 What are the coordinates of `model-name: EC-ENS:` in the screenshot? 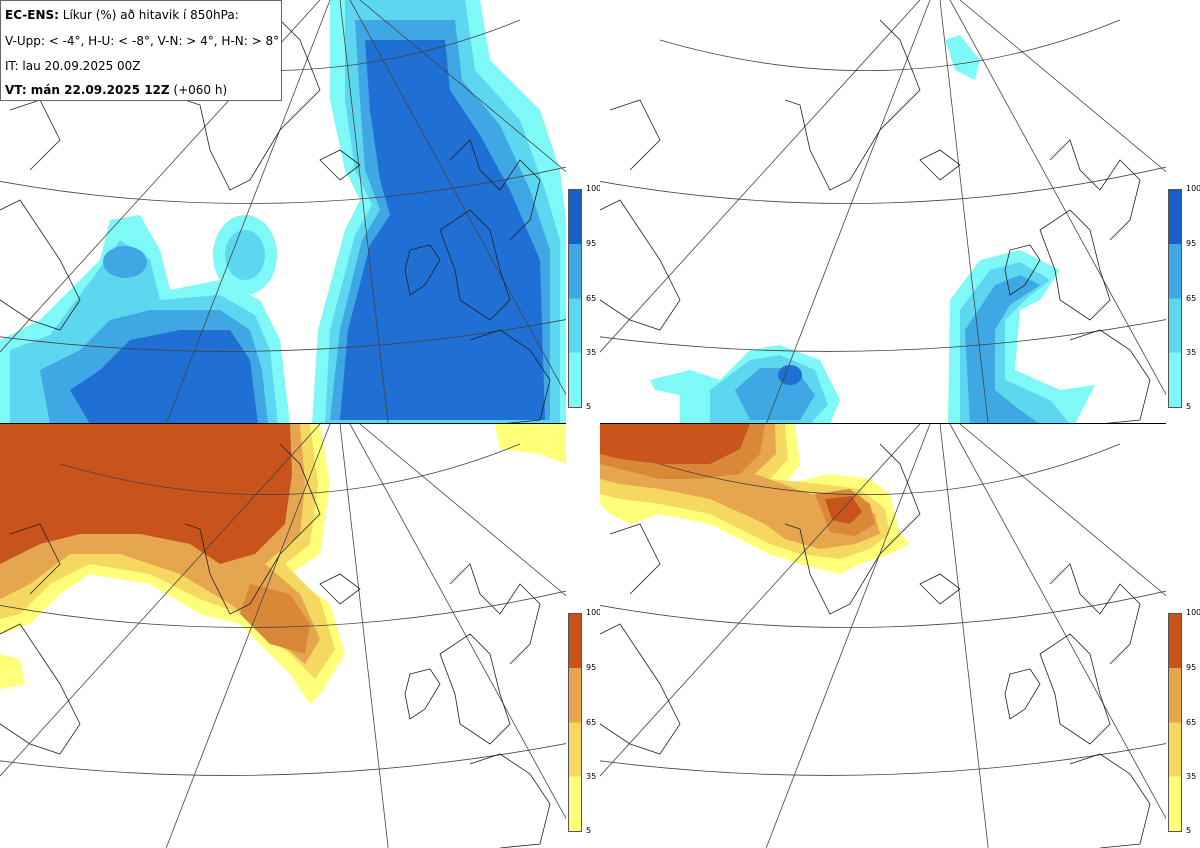 It's located at (32, 15).